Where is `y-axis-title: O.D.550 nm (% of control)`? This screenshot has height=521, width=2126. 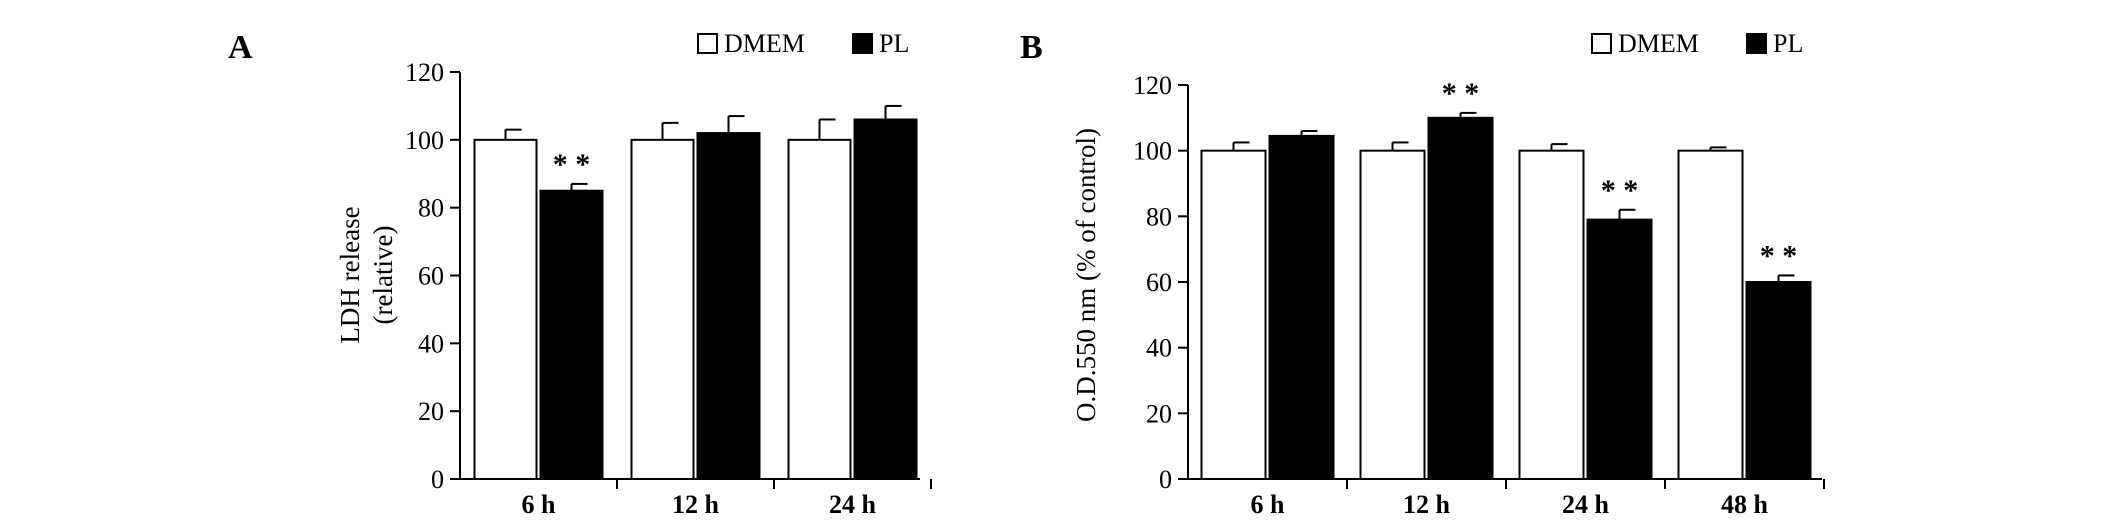 y-axis-title: O.D.550 nm (% of control) is located at coordinates (1086, 275).